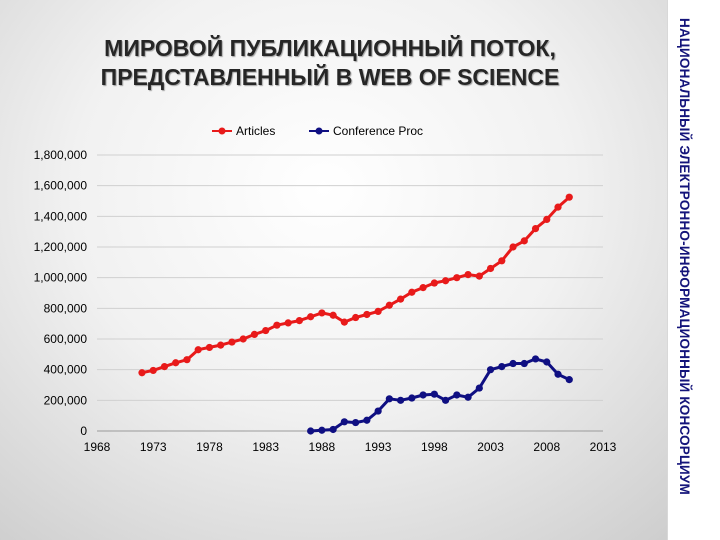 The image size is (720, 540). I want to click on x-tick-label: 1973, so click(153, 447).